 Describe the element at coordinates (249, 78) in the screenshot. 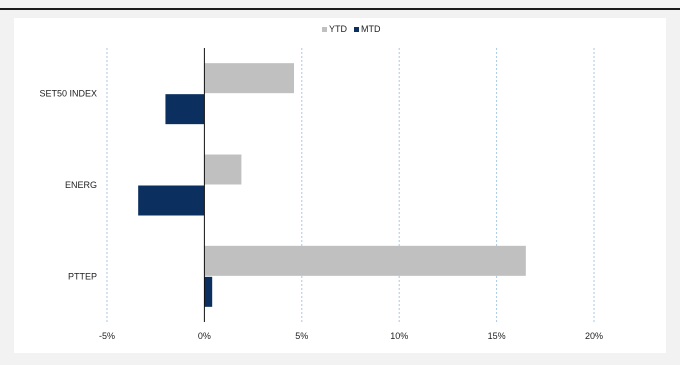

I see `bar-set50-index-ytd` at that location.